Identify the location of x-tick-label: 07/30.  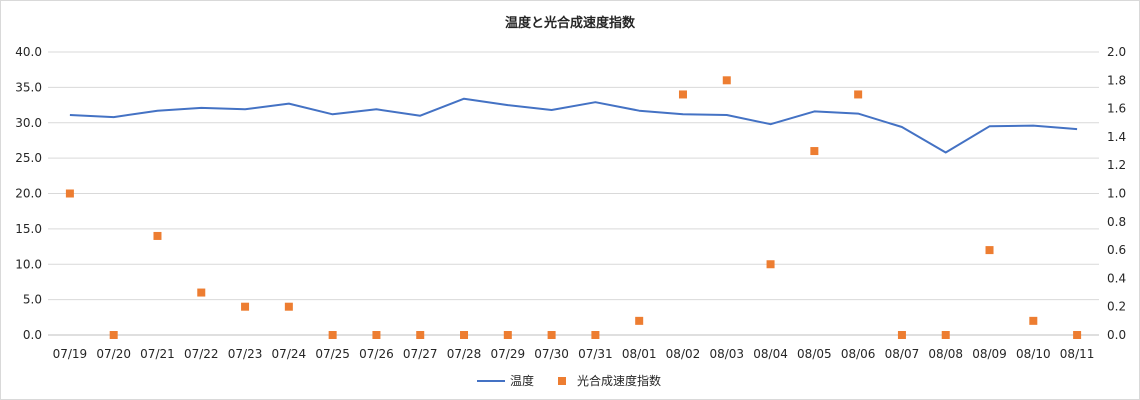
(551, 354).